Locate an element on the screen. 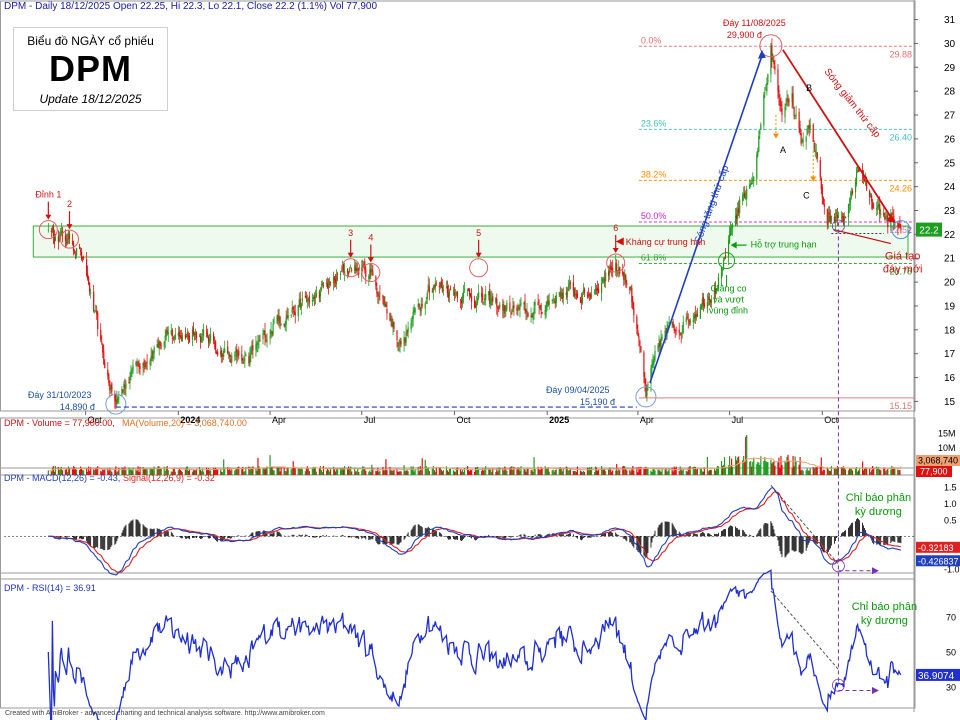  peak-label: Đỉnh 1 is located at coordinates (48, 195).